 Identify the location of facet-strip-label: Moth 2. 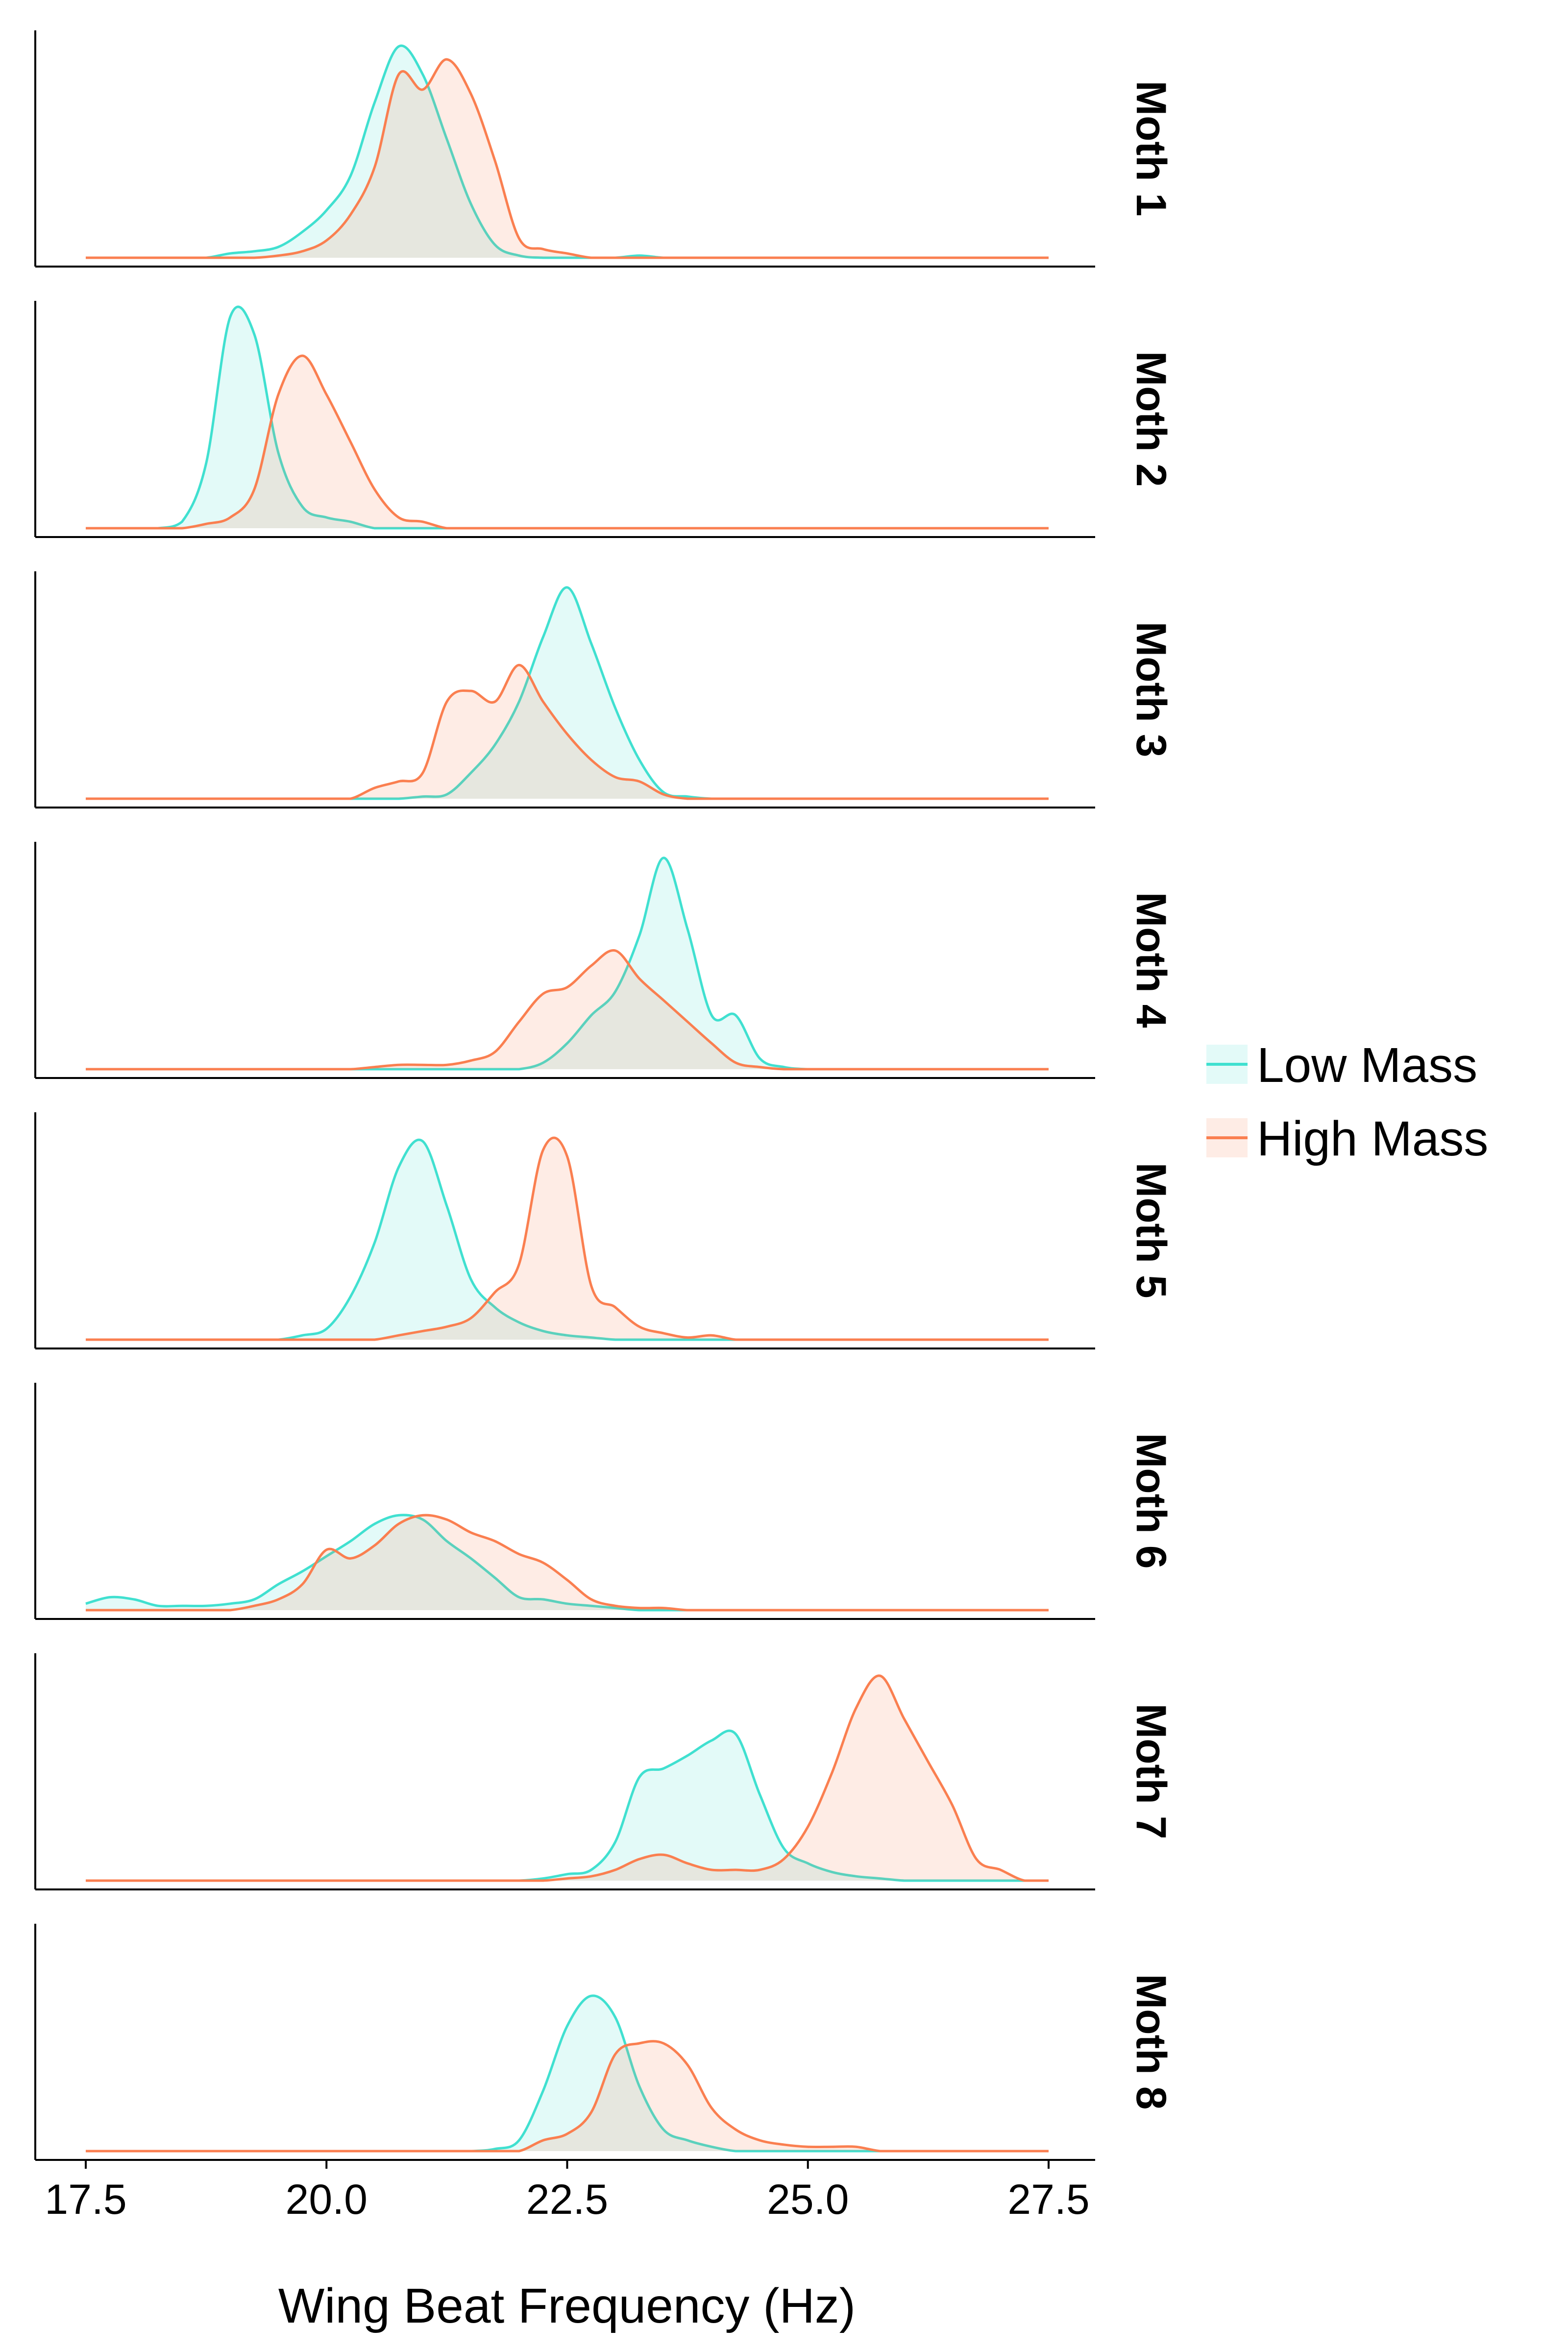
(1151, 419).